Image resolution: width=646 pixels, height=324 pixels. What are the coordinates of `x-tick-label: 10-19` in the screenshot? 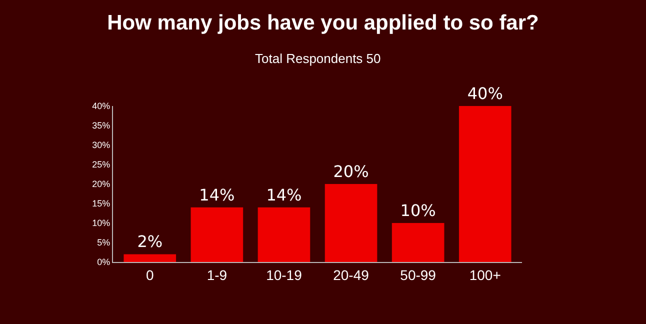 It's located at (284, 274).